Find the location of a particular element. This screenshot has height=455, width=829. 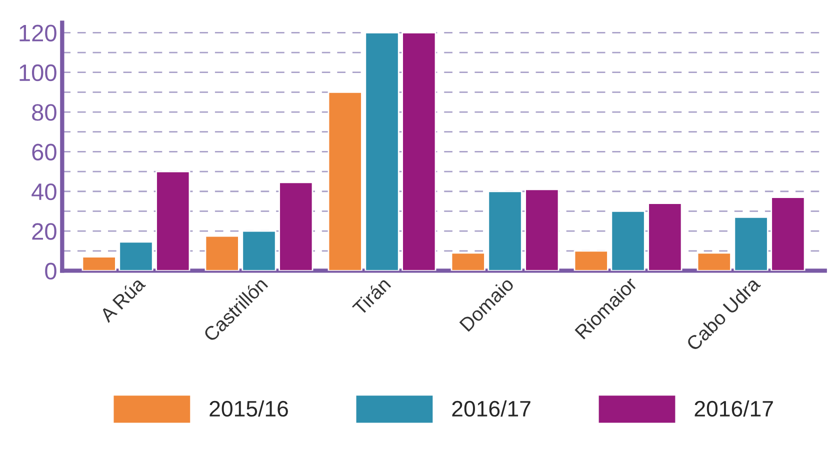

y-tick-label: 60 is located at coordinates (44, 152).